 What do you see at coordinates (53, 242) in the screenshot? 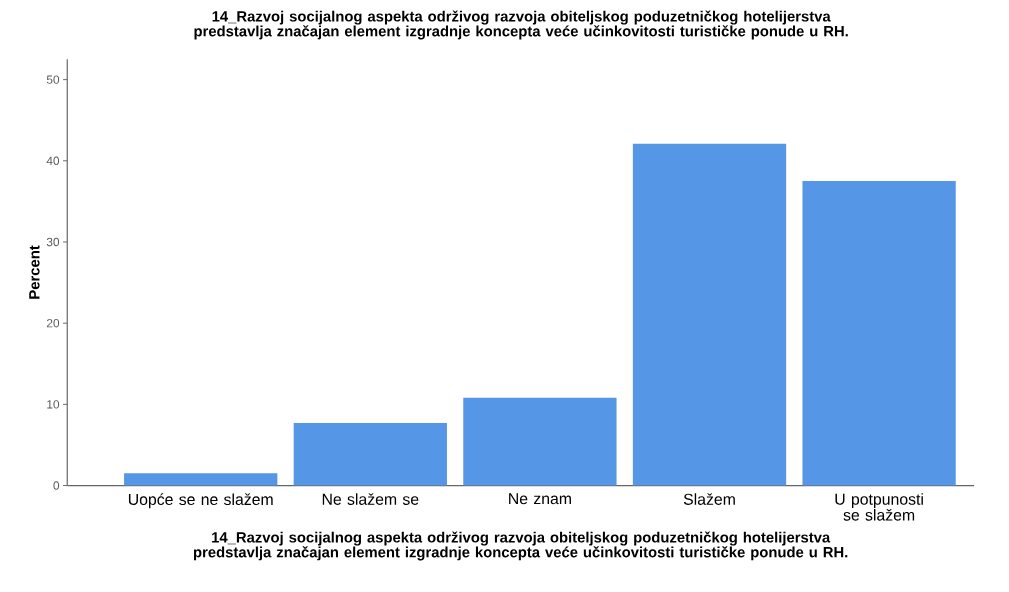
I see `y-tick-label: 30` at bounding box center [53, 242].